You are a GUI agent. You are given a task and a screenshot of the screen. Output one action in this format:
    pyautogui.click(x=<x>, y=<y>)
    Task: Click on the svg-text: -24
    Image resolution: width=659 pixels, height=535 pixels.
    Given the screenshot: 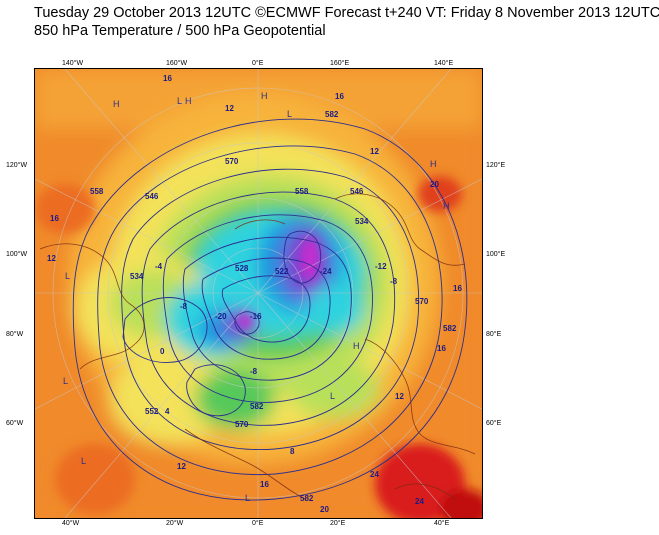 What is the action you would take?
    pyautogui.click(x=326, y=271)
    